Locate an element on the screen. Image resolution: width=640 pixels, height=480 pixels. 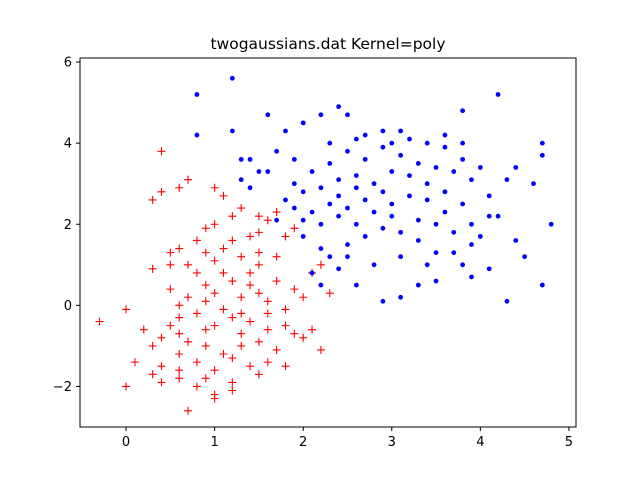
y-tick-label: 0 is located at coordinates (68, 306).